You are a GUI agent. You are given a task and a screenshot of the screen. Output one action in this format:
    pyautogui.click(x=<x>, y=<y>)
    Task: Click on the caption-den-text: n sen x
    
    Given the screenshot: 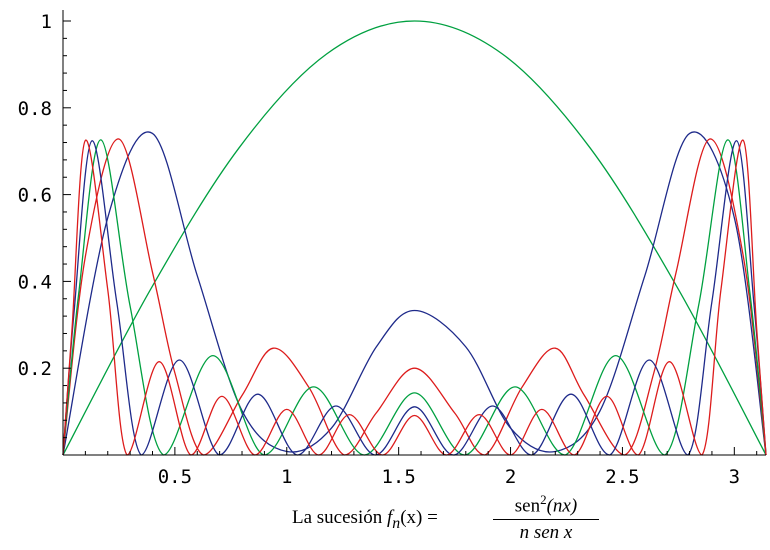 What is the action you would take?
    pyautogui.click(x=546, y=532)
    